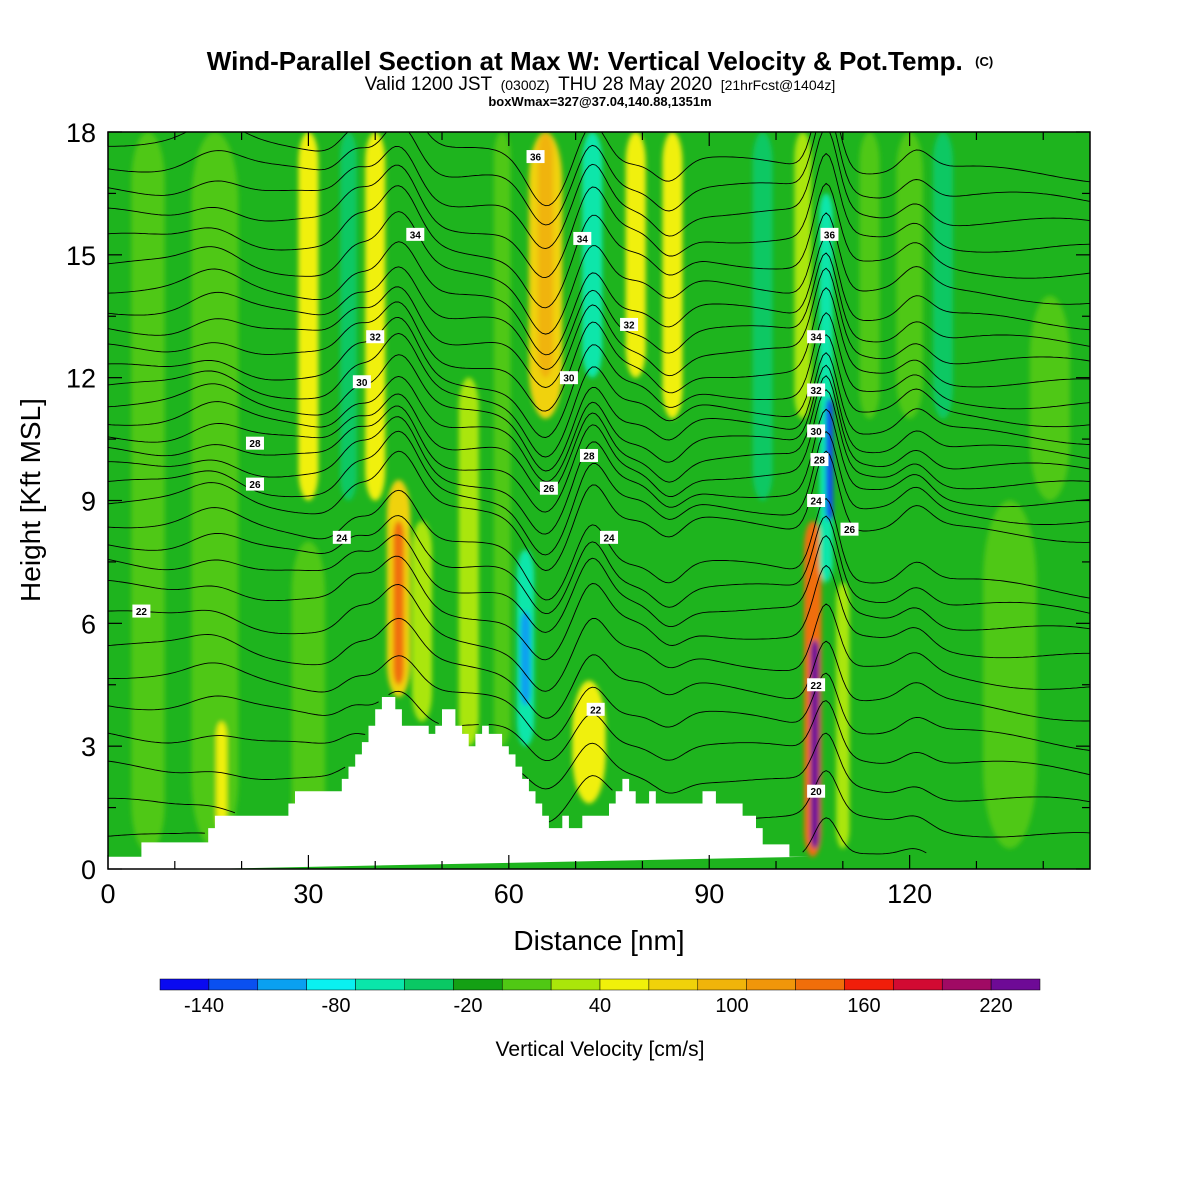  Describe the element at coordinates (863, 1006) in the screenshot. I see `colorbar-tick-label: 160` at that location.